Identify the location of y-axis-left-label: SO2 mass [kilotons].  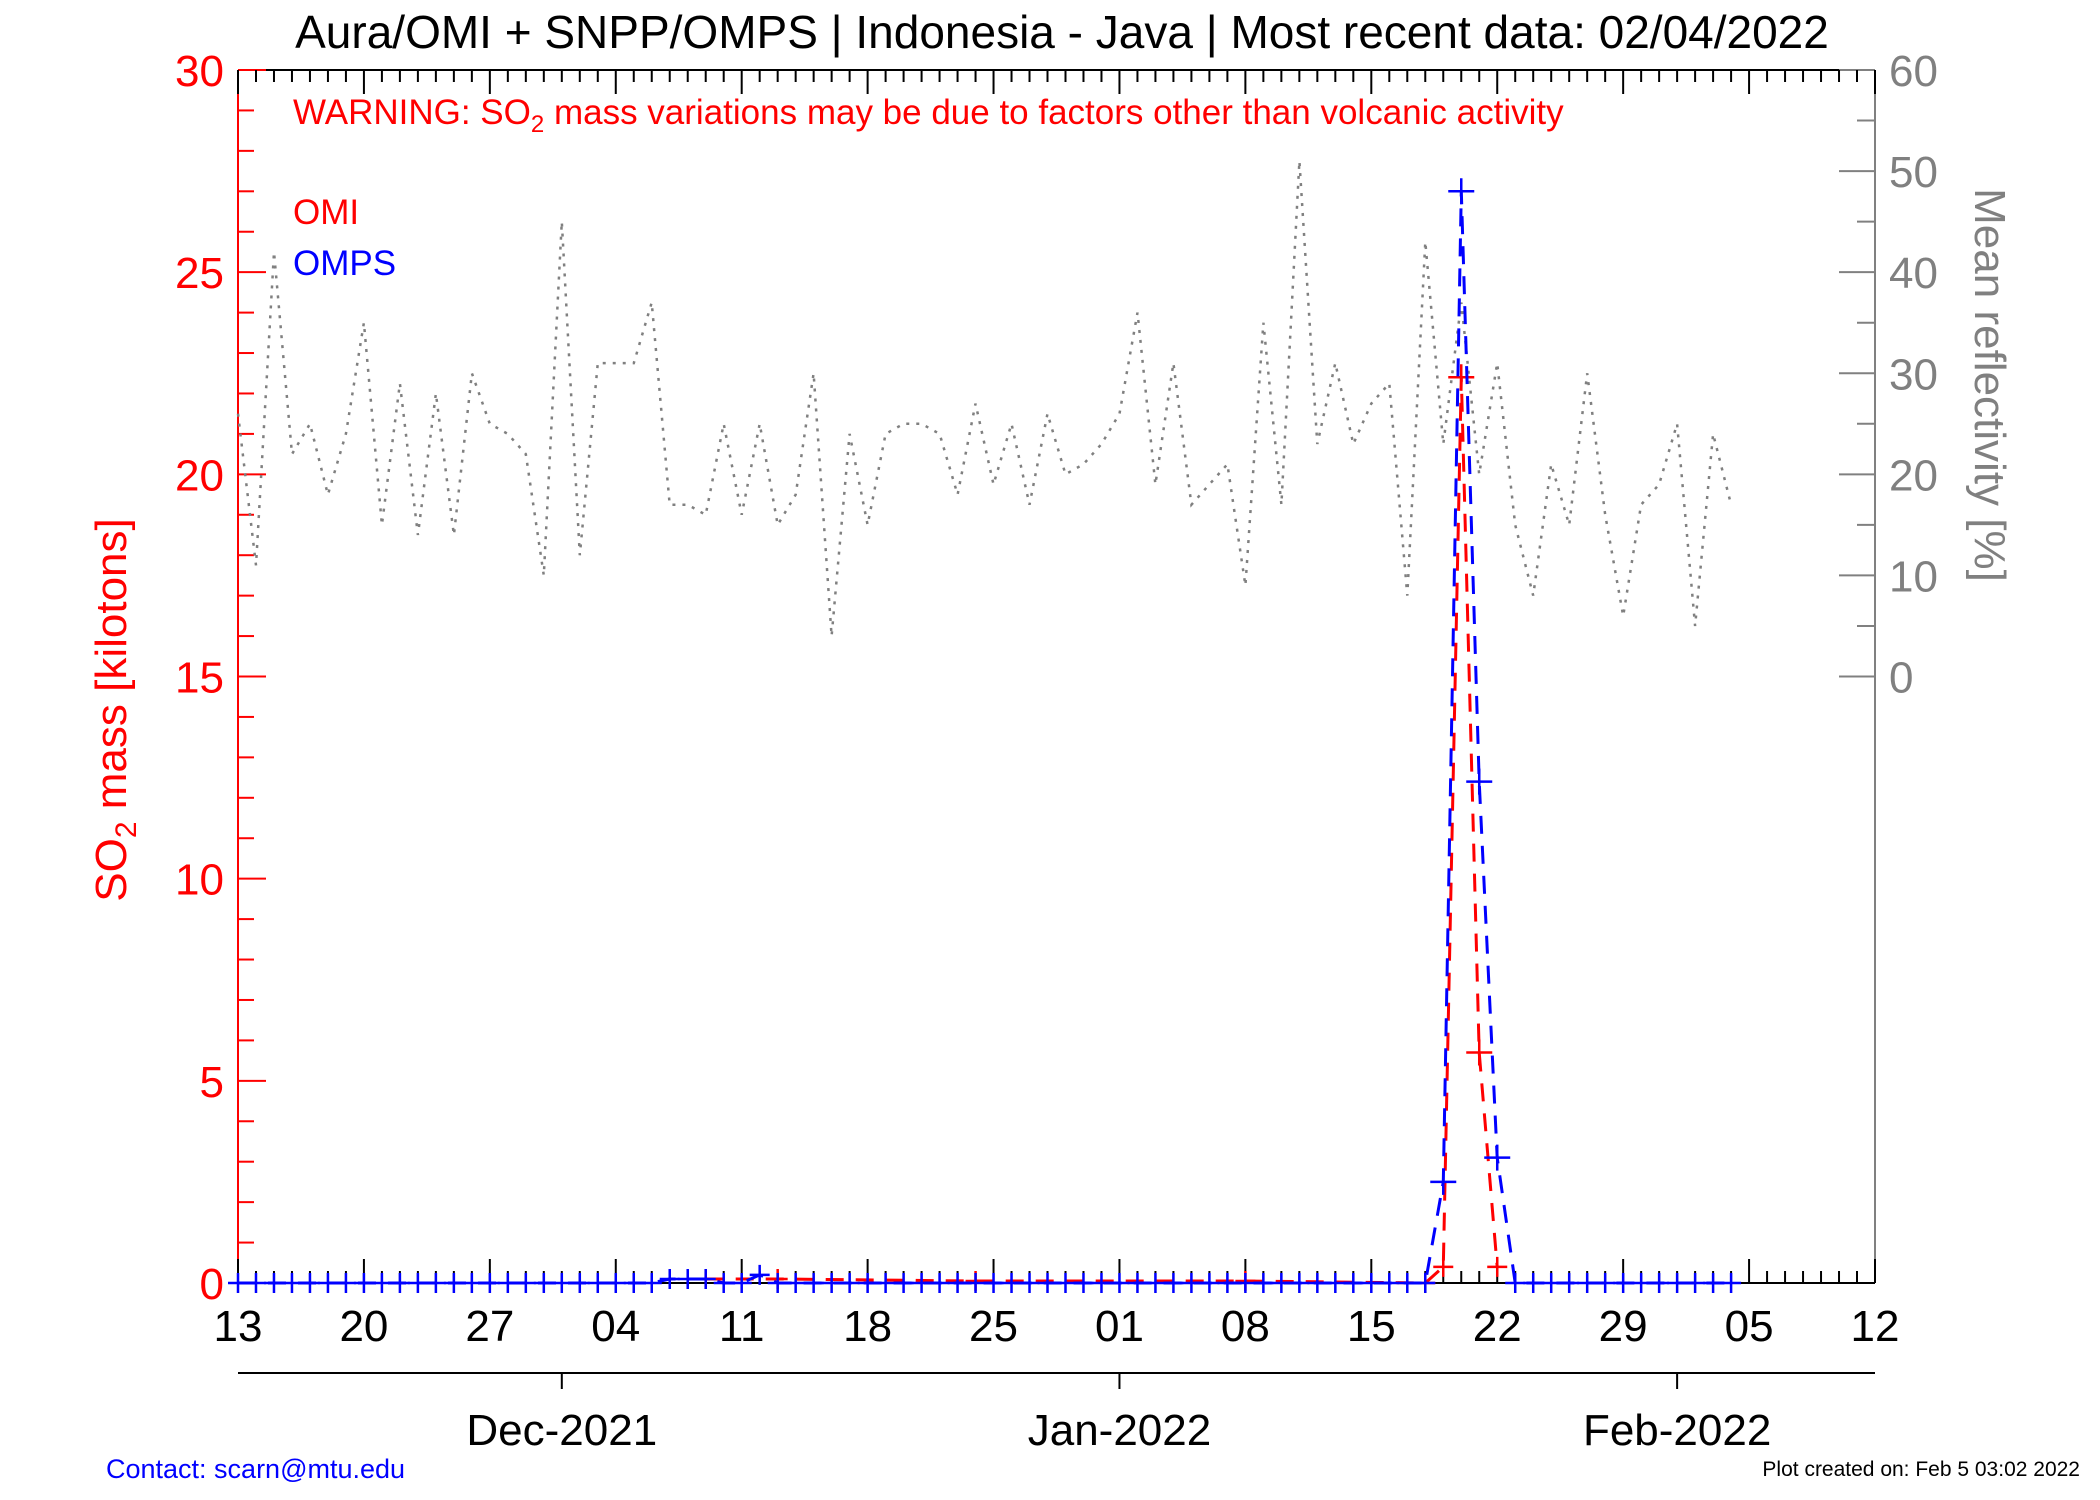
(115, 709).